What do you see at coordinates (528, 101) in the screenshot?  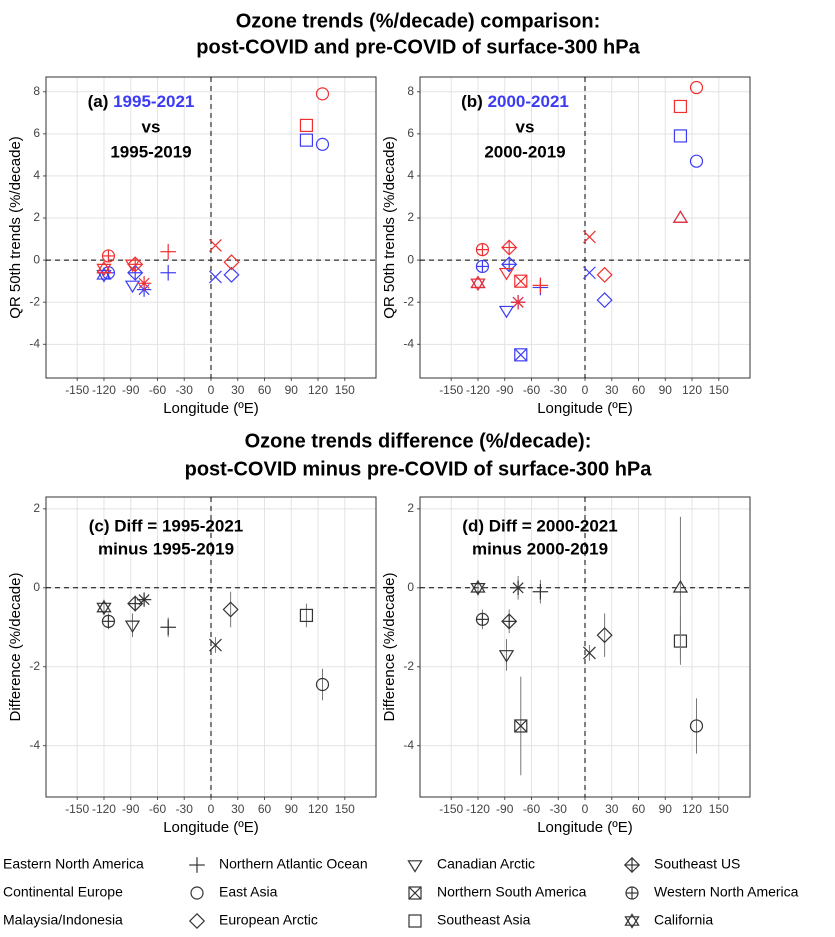 I see `period-new: 2000-2021` at bounding box center [528, 101].